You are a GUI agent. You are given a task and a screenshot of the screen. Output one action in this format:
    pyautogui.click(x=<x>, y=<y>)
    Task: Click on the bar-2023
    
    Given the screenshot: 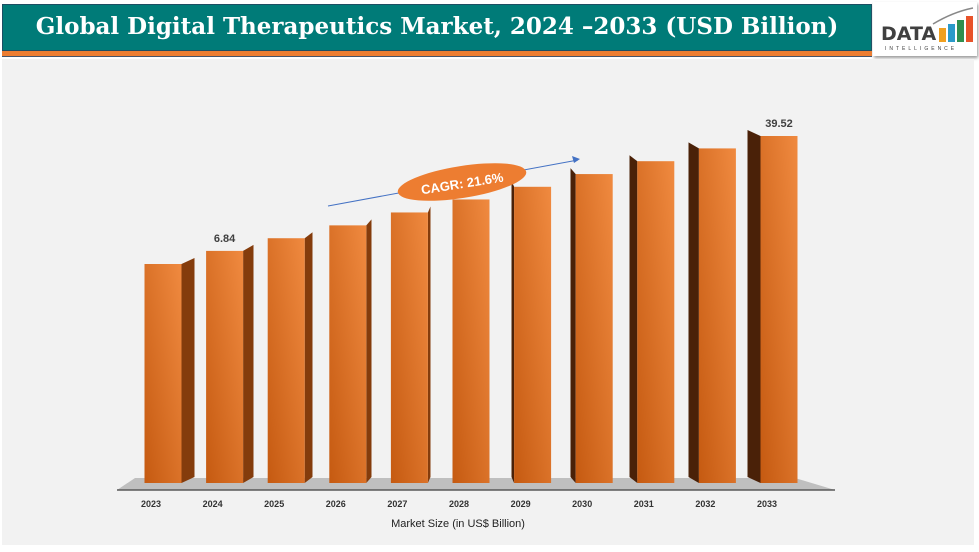 What is the action you would take?
    pyautogui.click(x=163, y=373)
    